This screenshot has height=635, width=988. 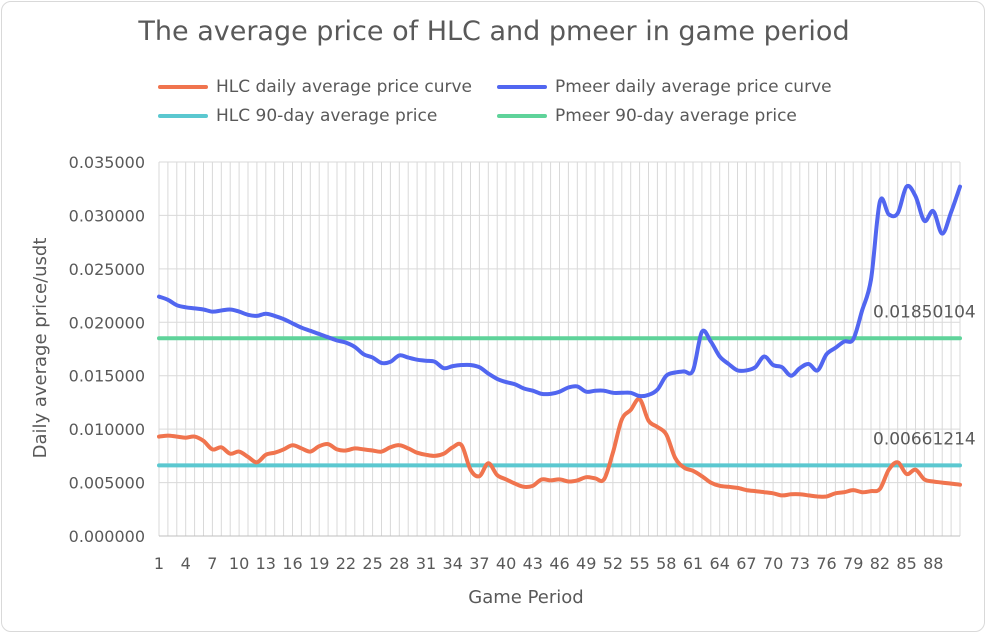 What do you see at coordinates (212, 563) in the screenshot?
I see `x-tick-label: 7` at bounding box center [212, 563].